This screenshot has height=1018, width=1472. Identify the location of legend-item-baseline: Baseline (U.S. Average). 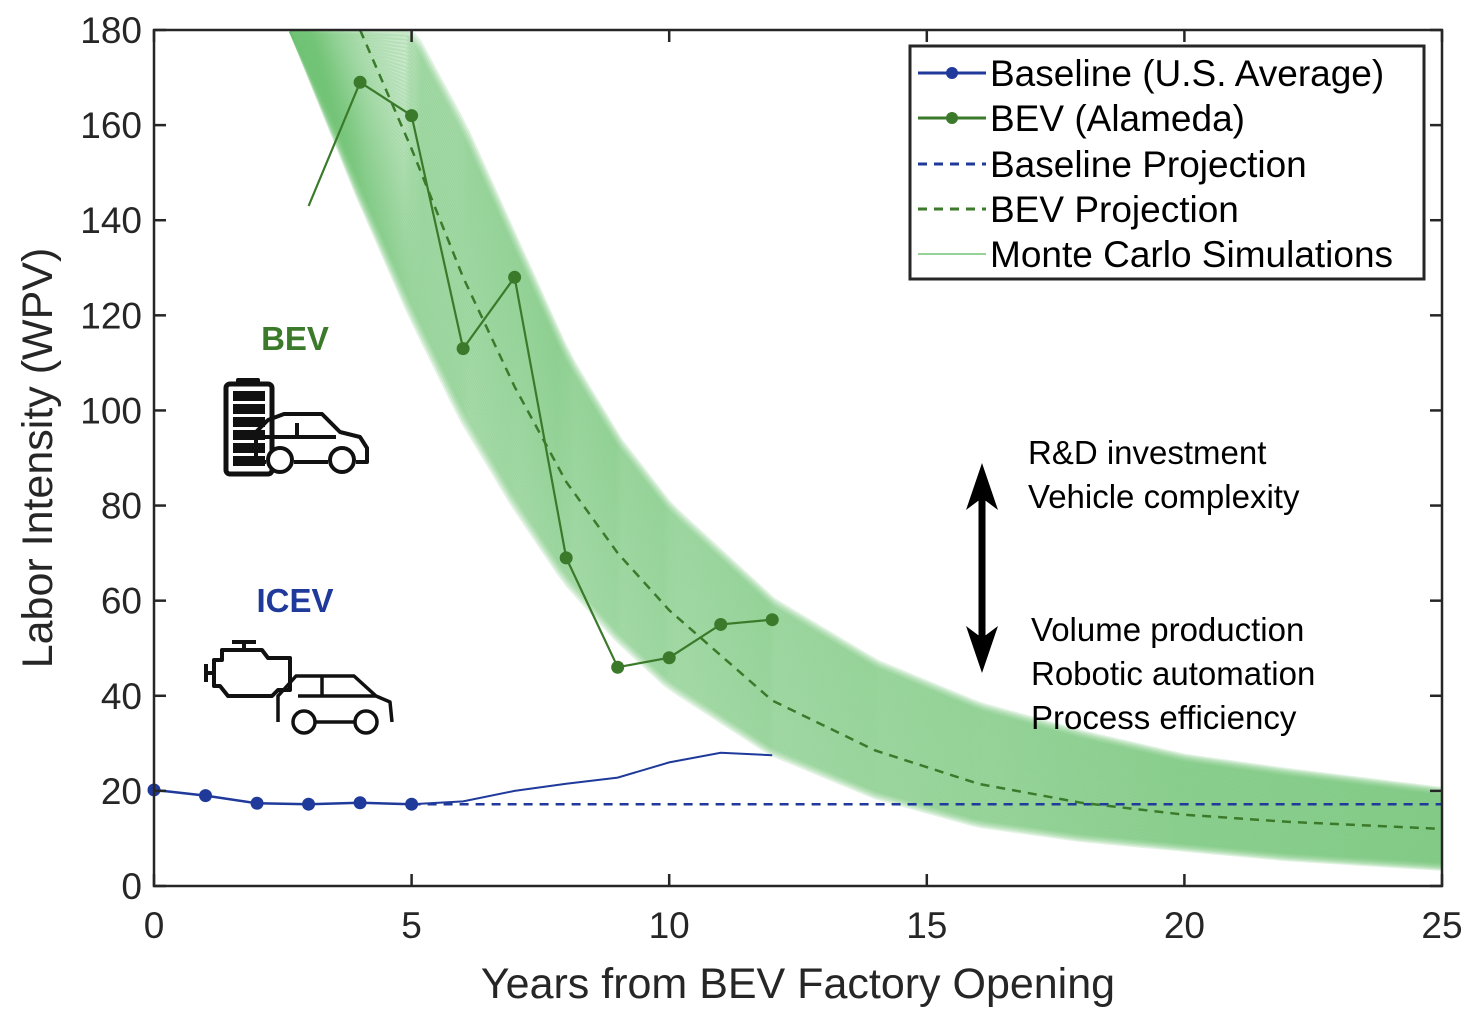
(1151, 73).